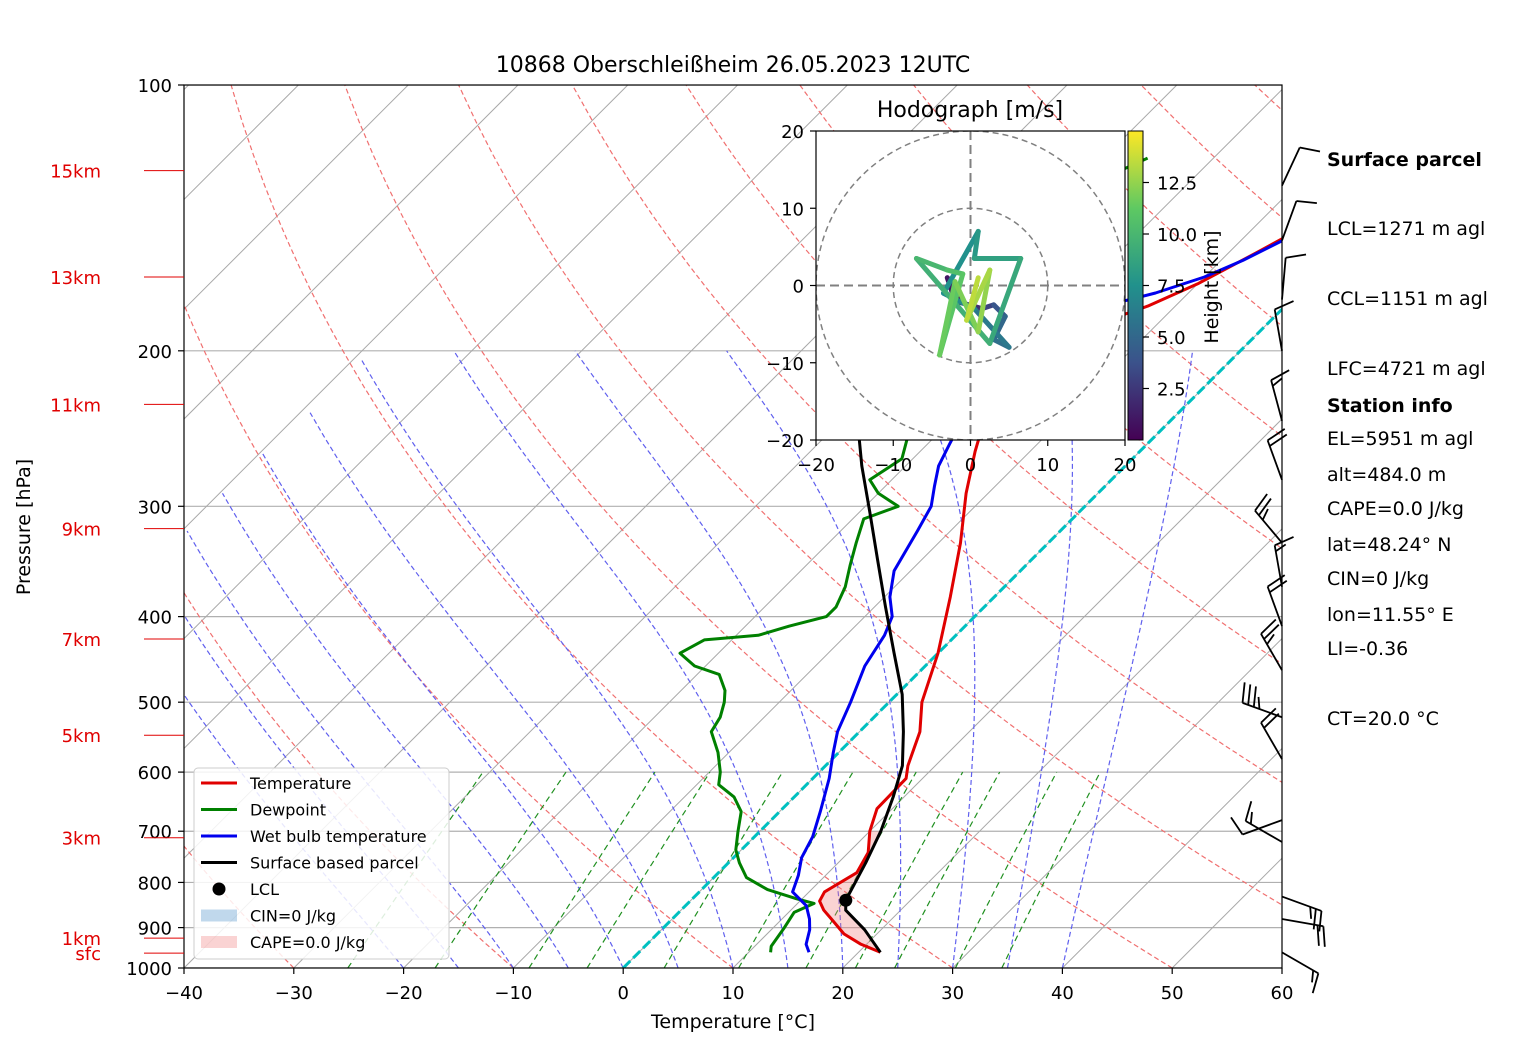 This screenshot has height=1054, width=1517. I want to click on parcel-info-line: CAPE=0.0 J/kg, so click(1395, 509).